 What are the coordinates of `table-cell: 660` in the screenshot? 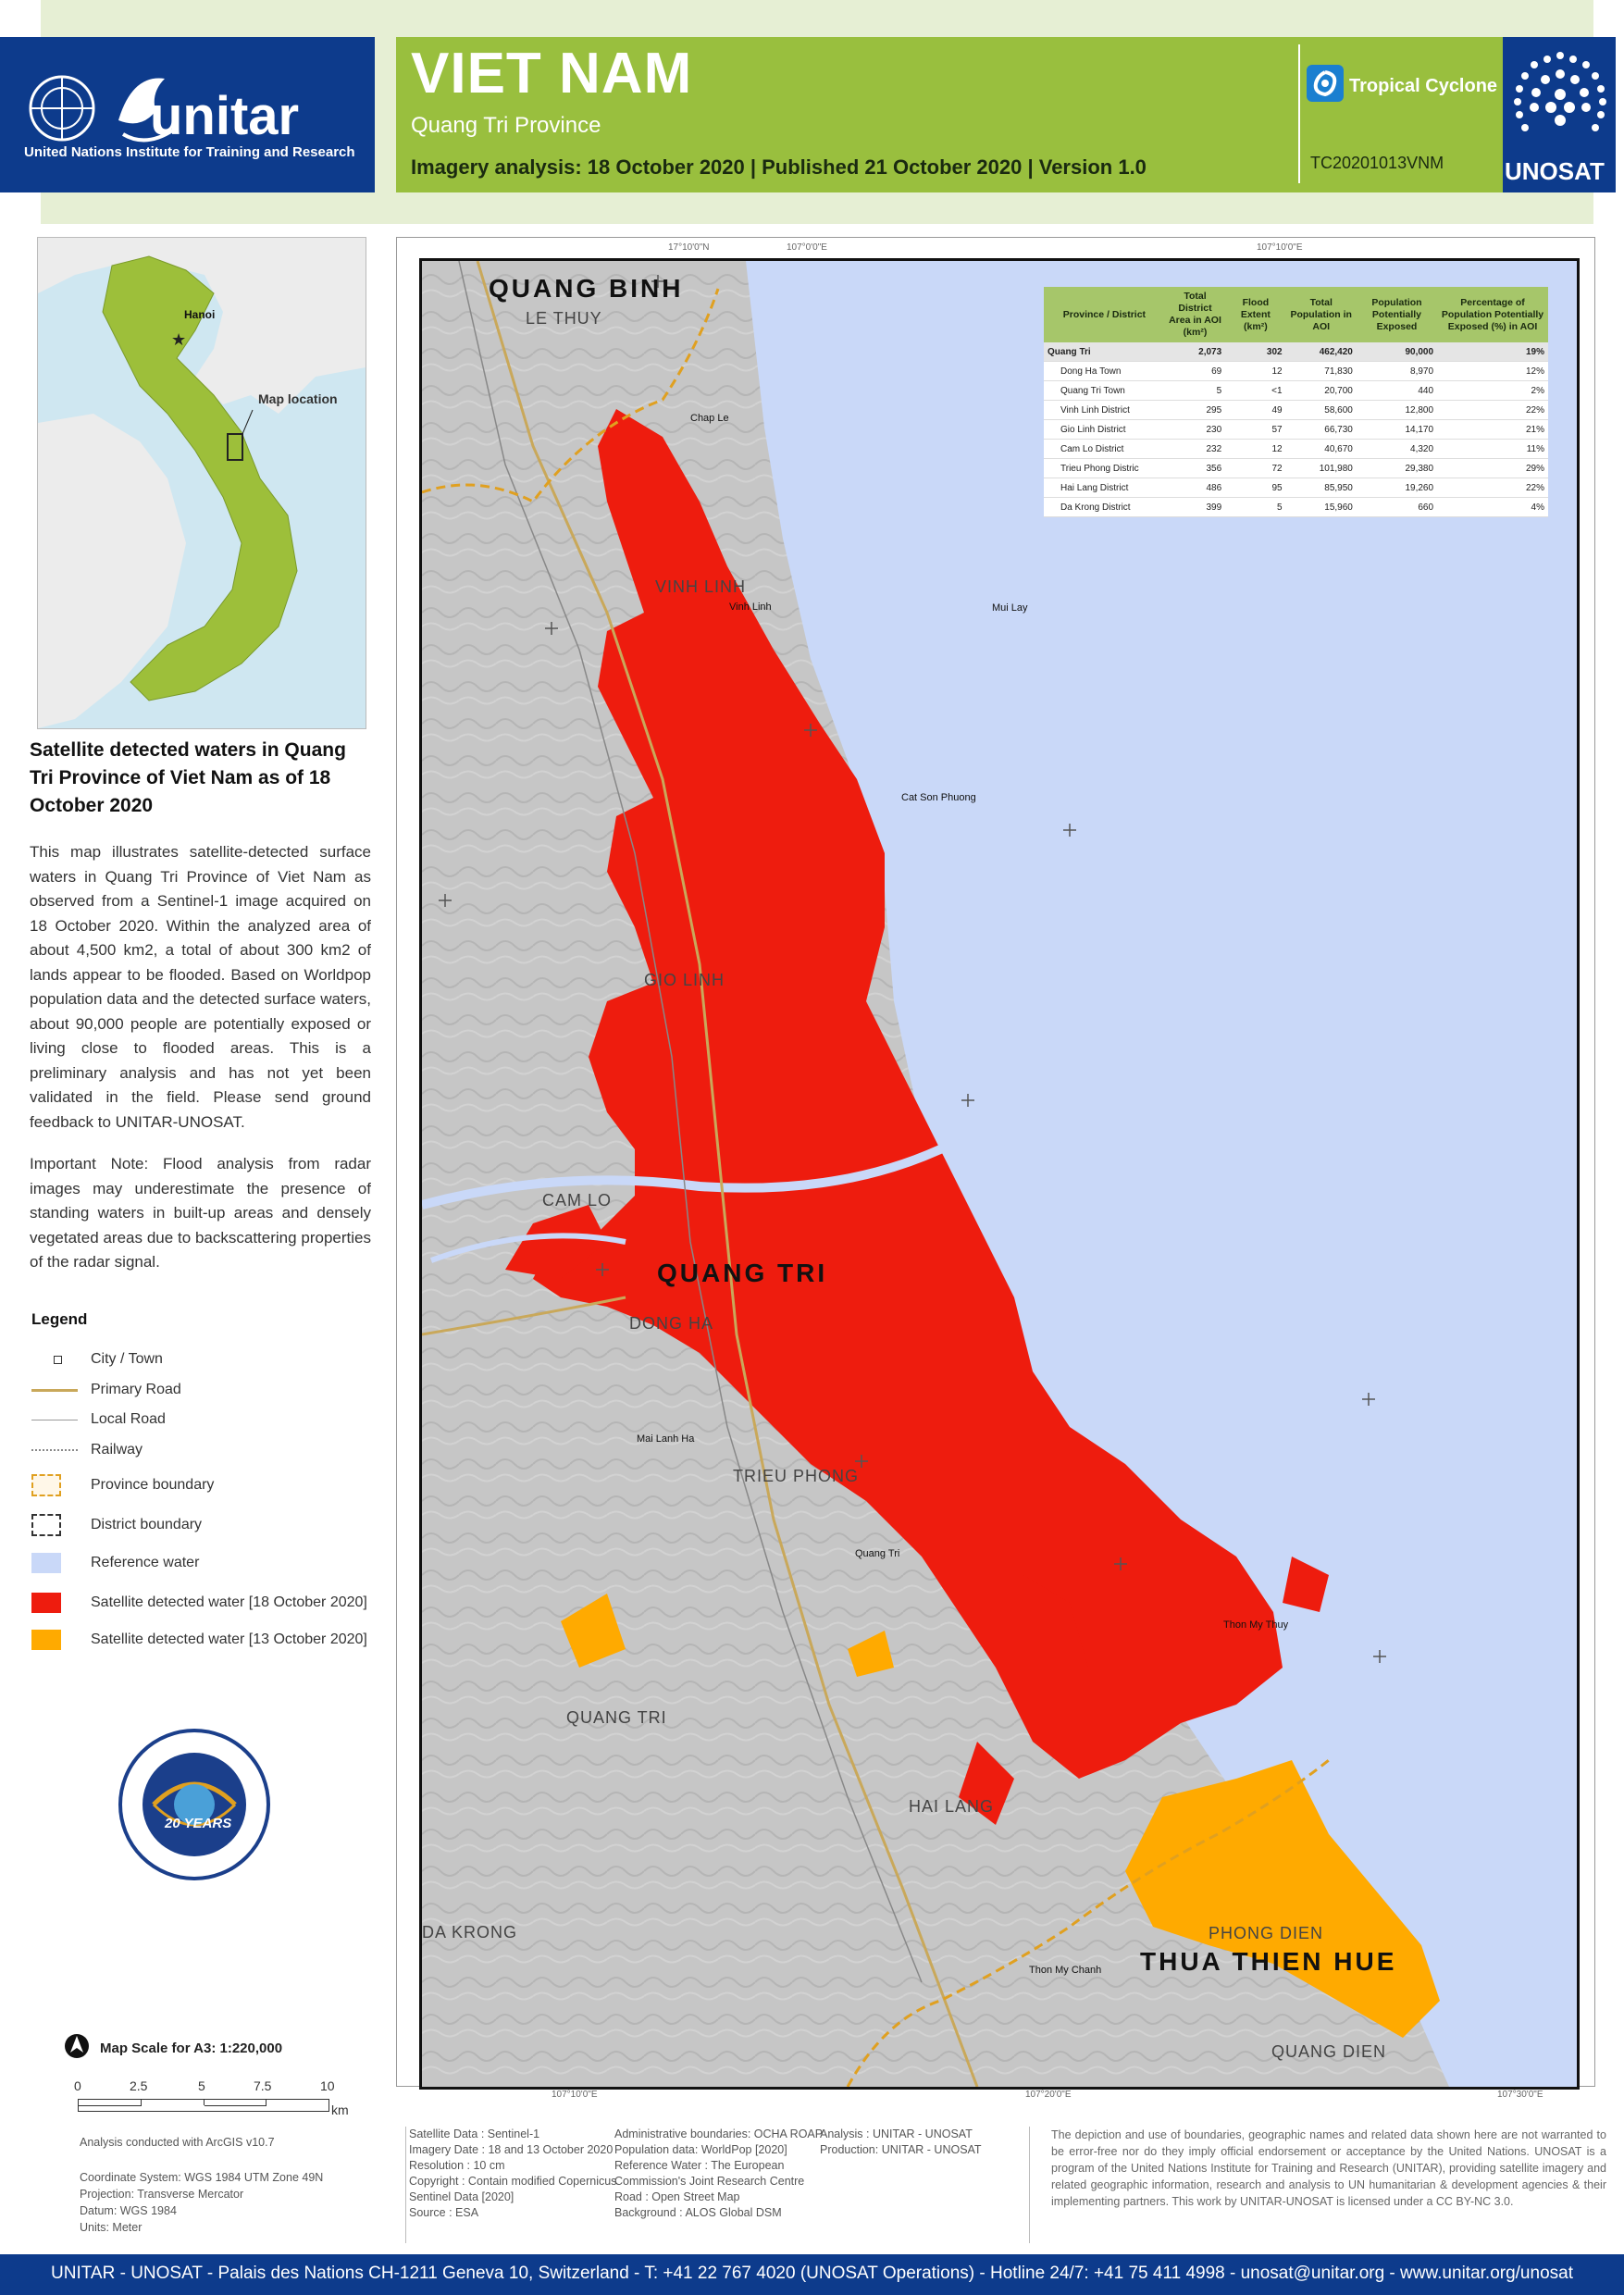 It's located at (1397, 507).